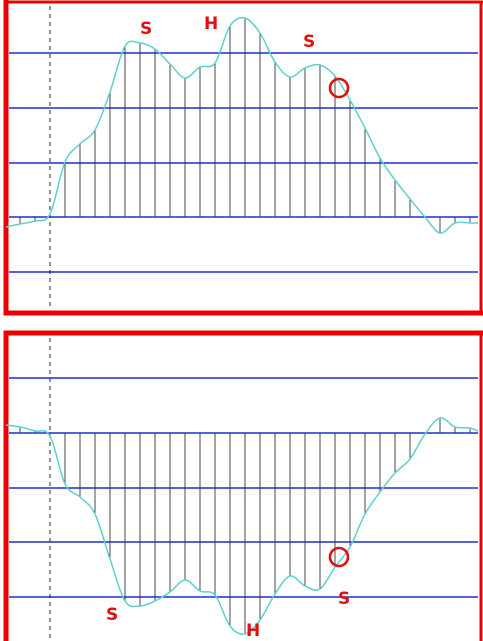 This screenshot has width=483, height=641. What do you see at coordinates (309, 42) in the screenshot?
I see `top-right-shoulder-label: S` at bounding box center [309, 42].